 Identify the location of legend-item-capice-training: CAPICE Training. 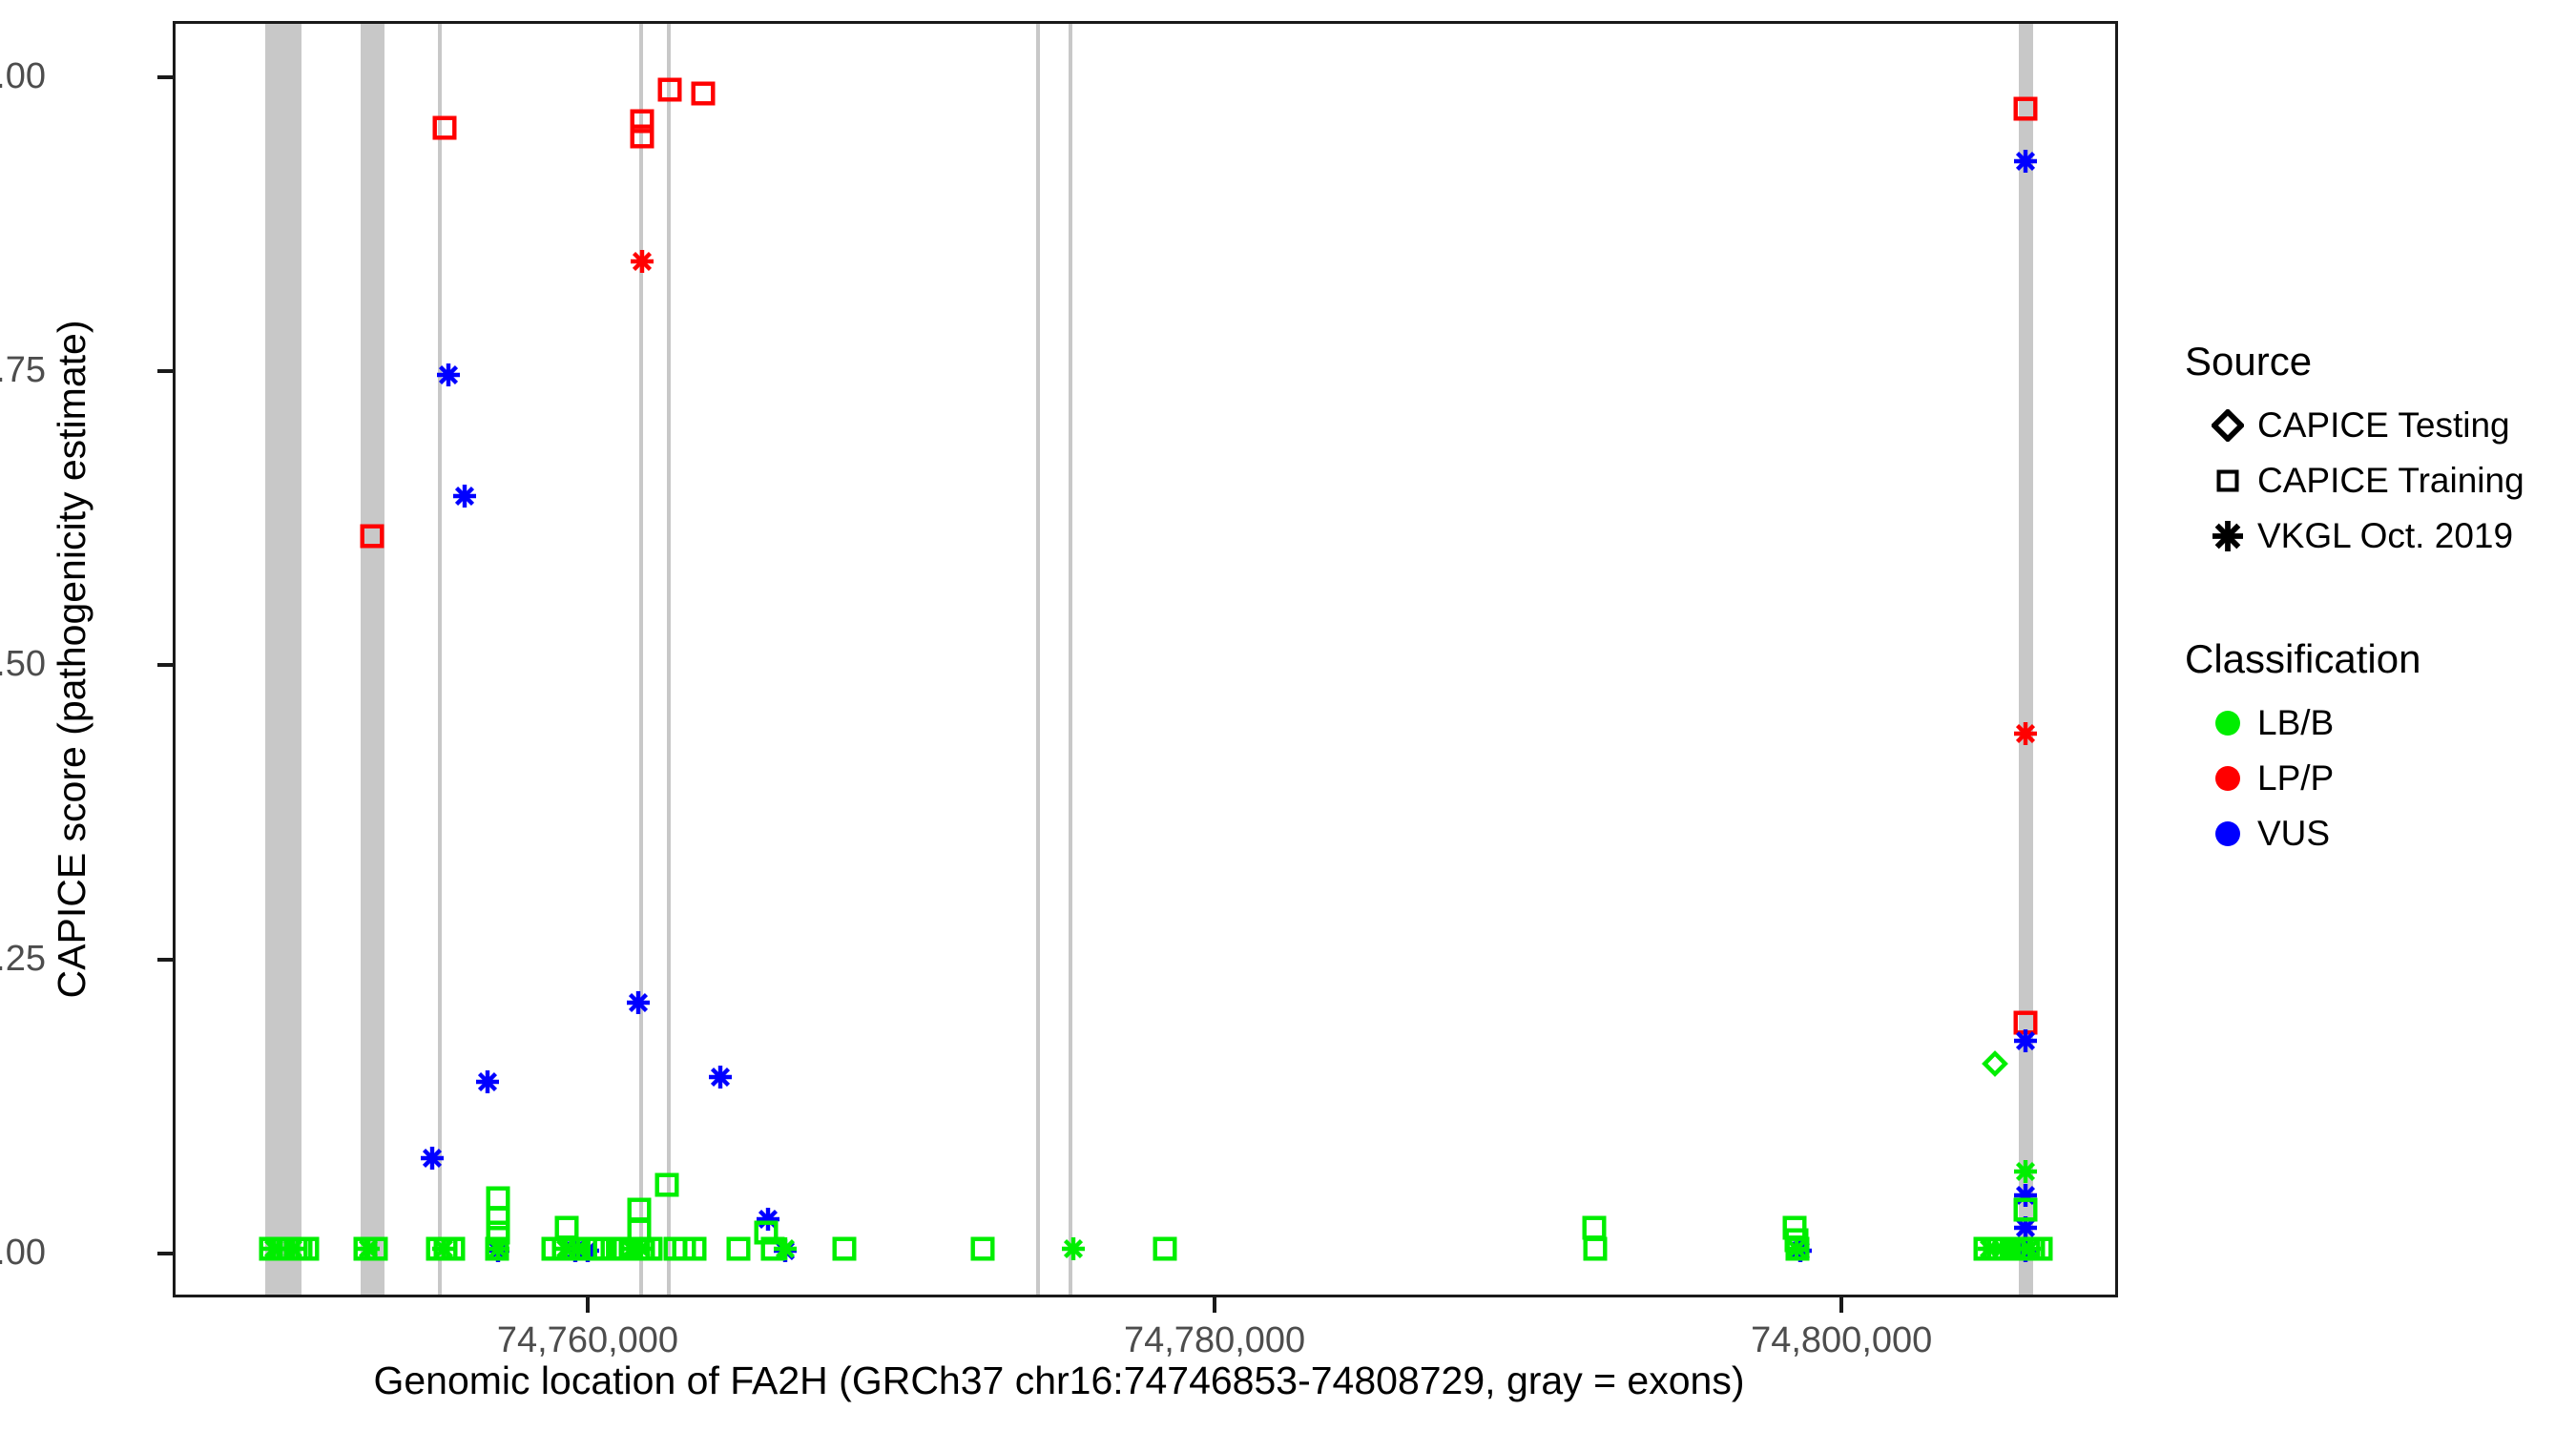
(2382, 480).